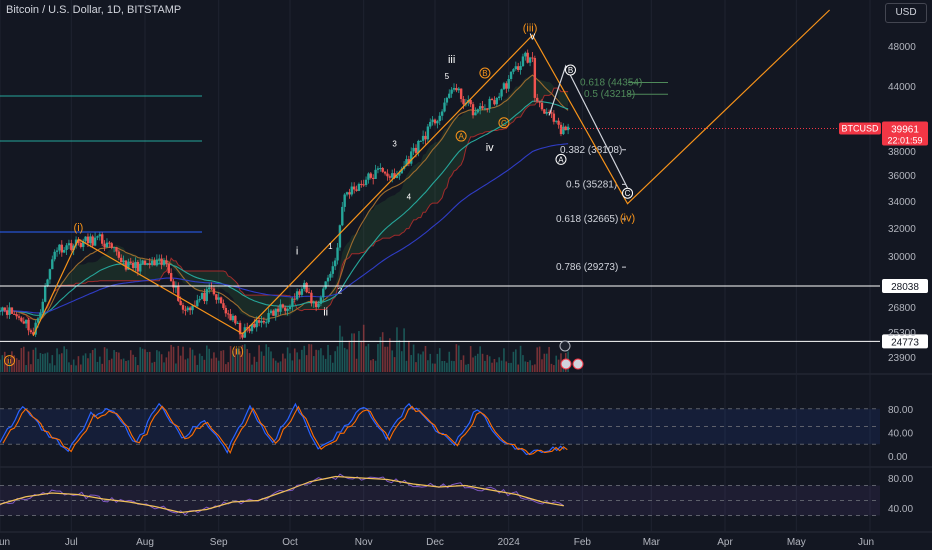 This screenshot has height=550, width=932. I want to click on stoch-d-line, so click(285, 430).